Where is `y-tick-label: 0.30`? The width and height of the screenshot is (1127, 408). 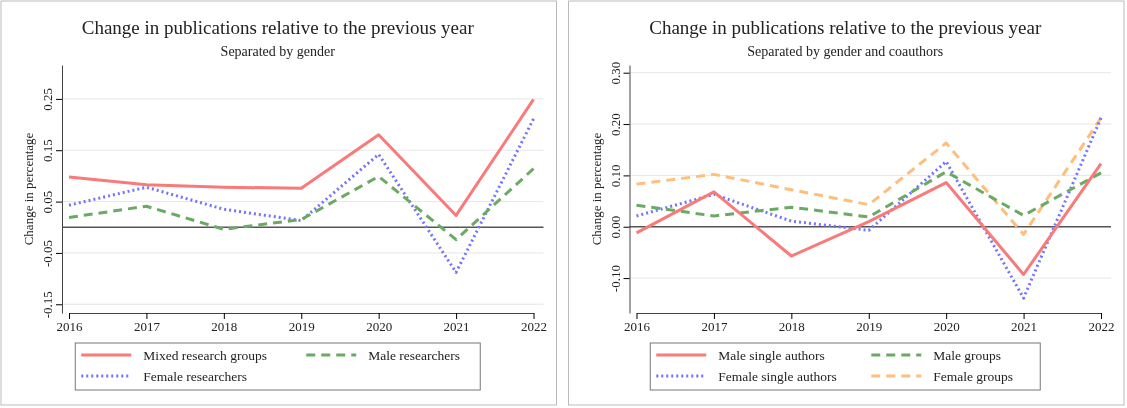 y-tick-label: 0.30 is located at coordinates (615, 73).